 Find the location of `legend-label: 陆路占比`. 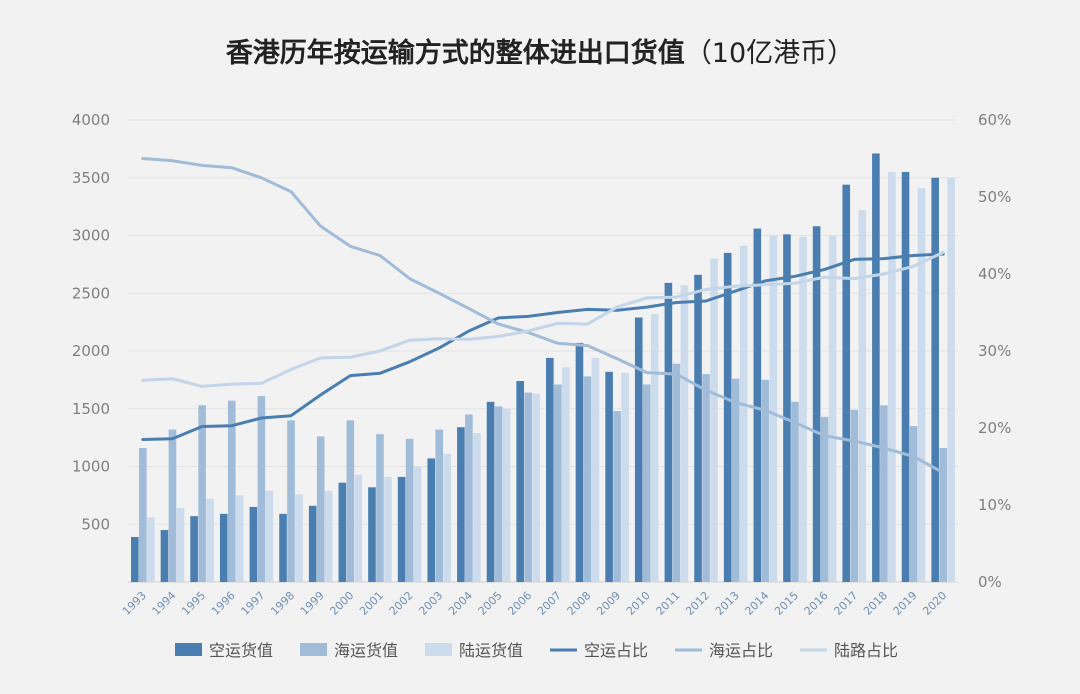

legend-label: 陆路占比 is located at coordinates (866, 650).